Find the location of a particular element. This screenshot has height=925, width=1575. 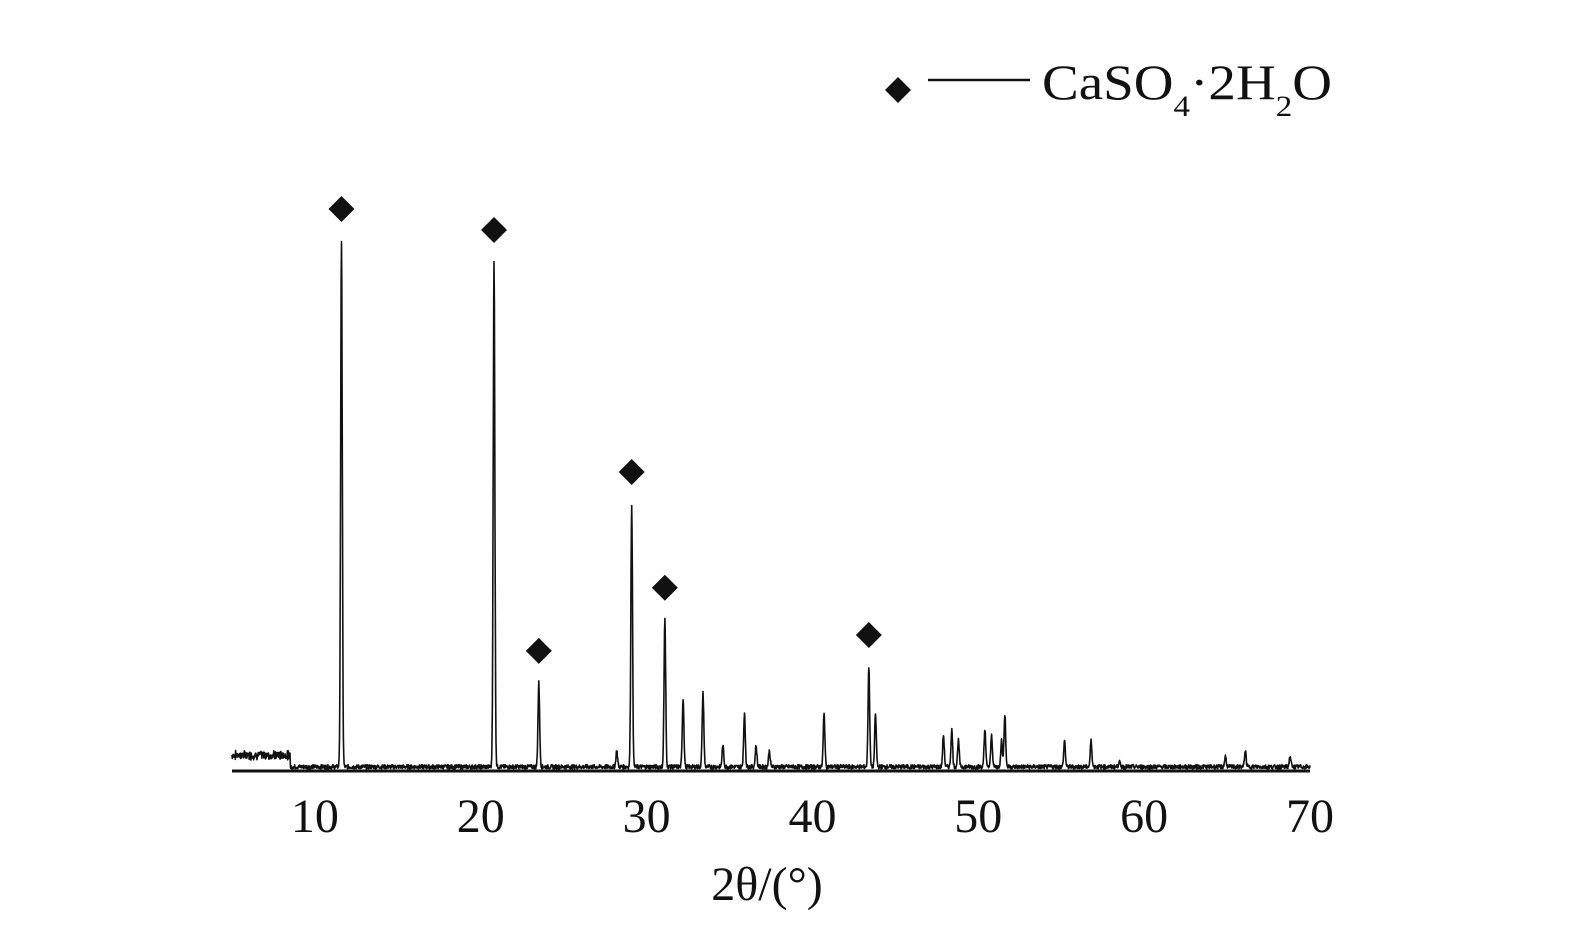

x-tick-label: 60 is located at coordinates (1144, 816).